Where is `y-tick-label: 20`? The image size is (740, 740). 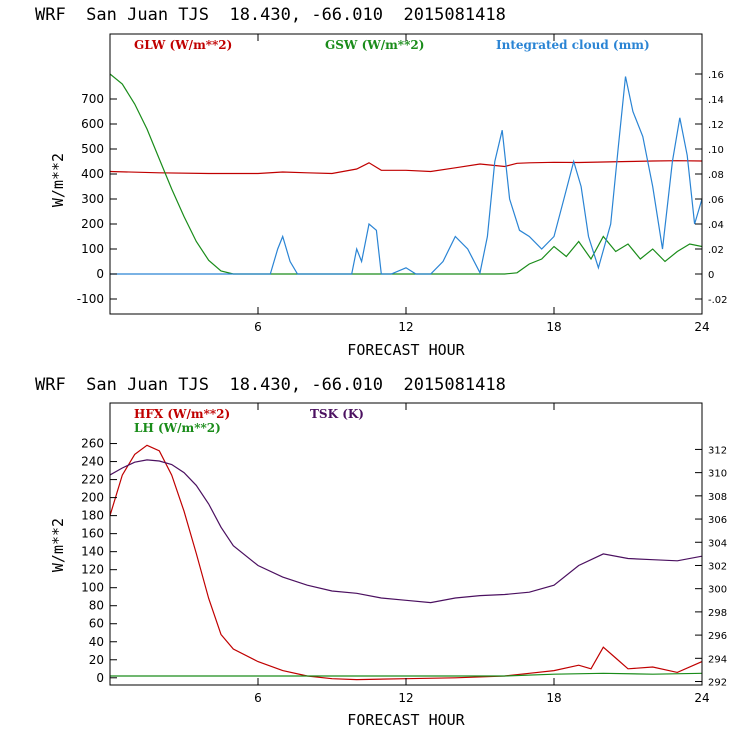
y-tick-label: 20 is located at coordinates (96, 660).